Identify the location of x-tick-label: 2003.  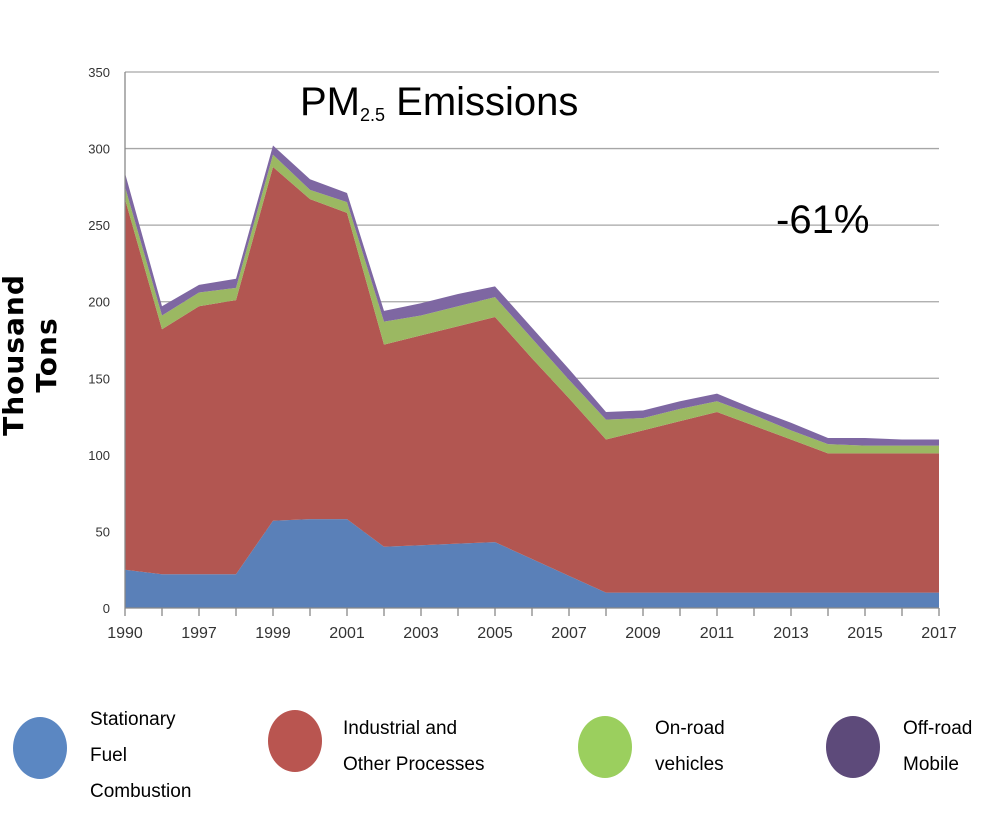
(421, 633).